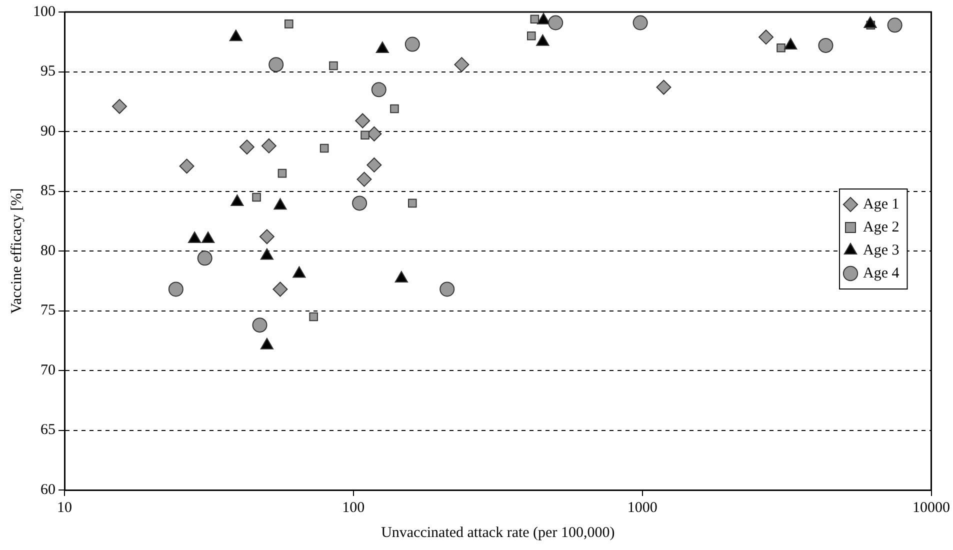 The height and width of the screenshot is (550, 953). Describe the element at coordinates (64, 508) in the screenshot. I see `x-tick-label: 10` at that location.